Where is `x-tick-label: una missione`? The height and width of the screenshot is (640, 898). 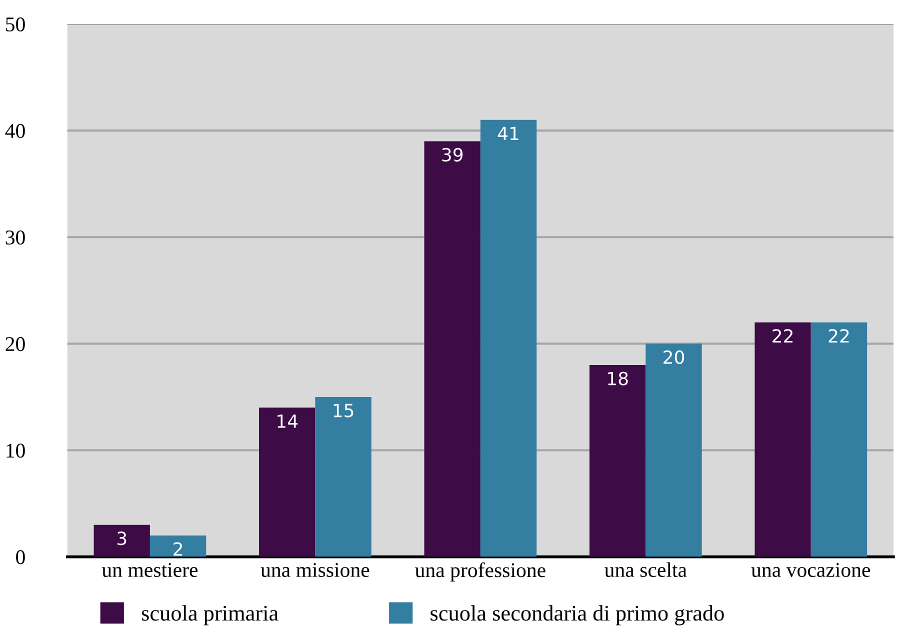 x-tick-label: una missione is located at coordinates (315, 570).